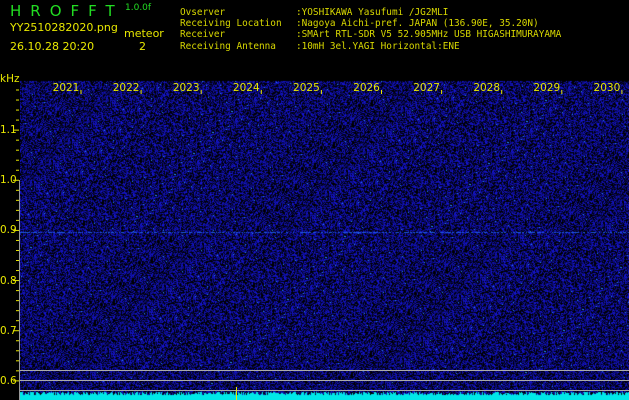  I want to click on freq-tick-label: 1.1, so click(8, 130).